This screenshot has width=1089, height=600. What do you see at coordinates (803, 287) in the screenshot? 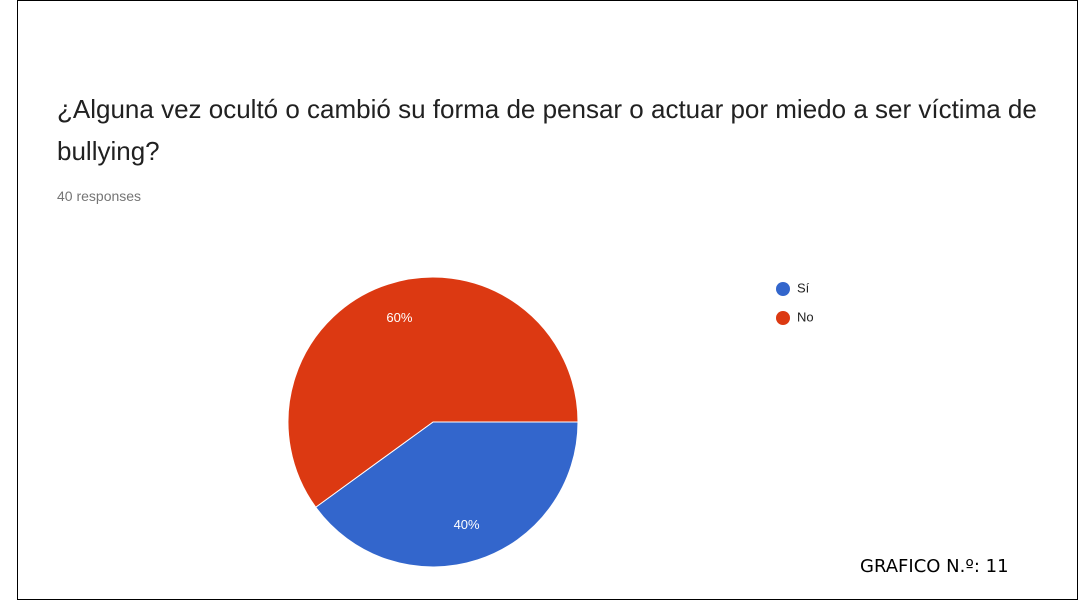
I see `legend-label: Sí` at bounding box center [803, 287].